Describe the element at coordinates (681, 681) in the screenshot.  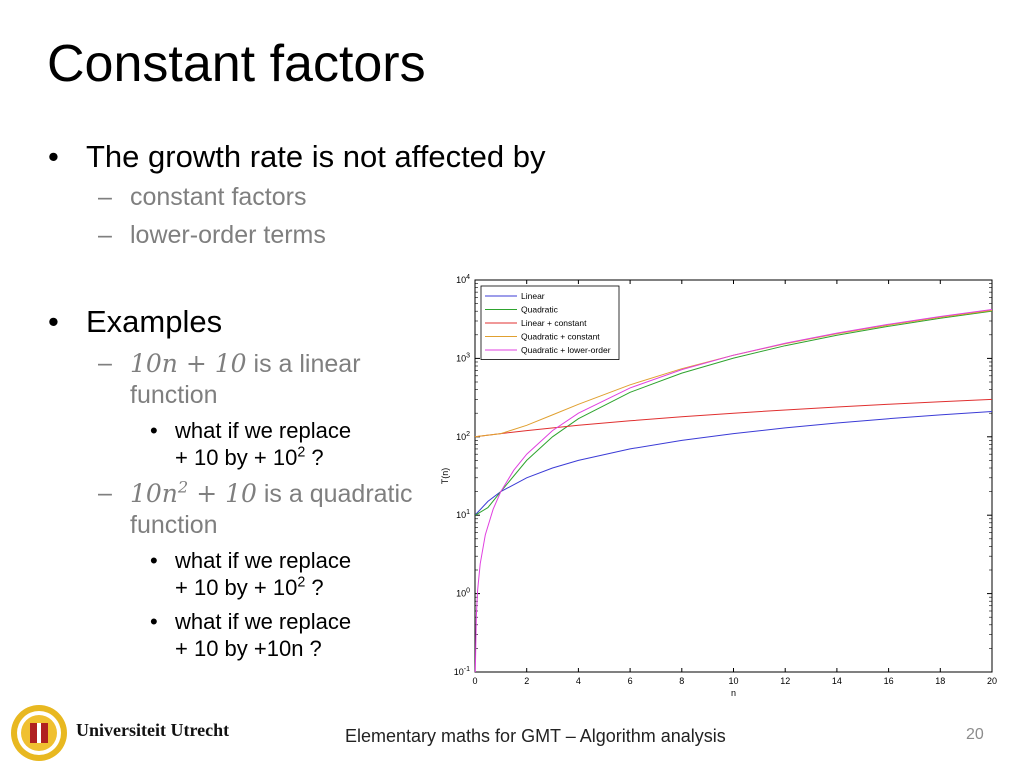
I see `x-tick-label: 8` at that location.